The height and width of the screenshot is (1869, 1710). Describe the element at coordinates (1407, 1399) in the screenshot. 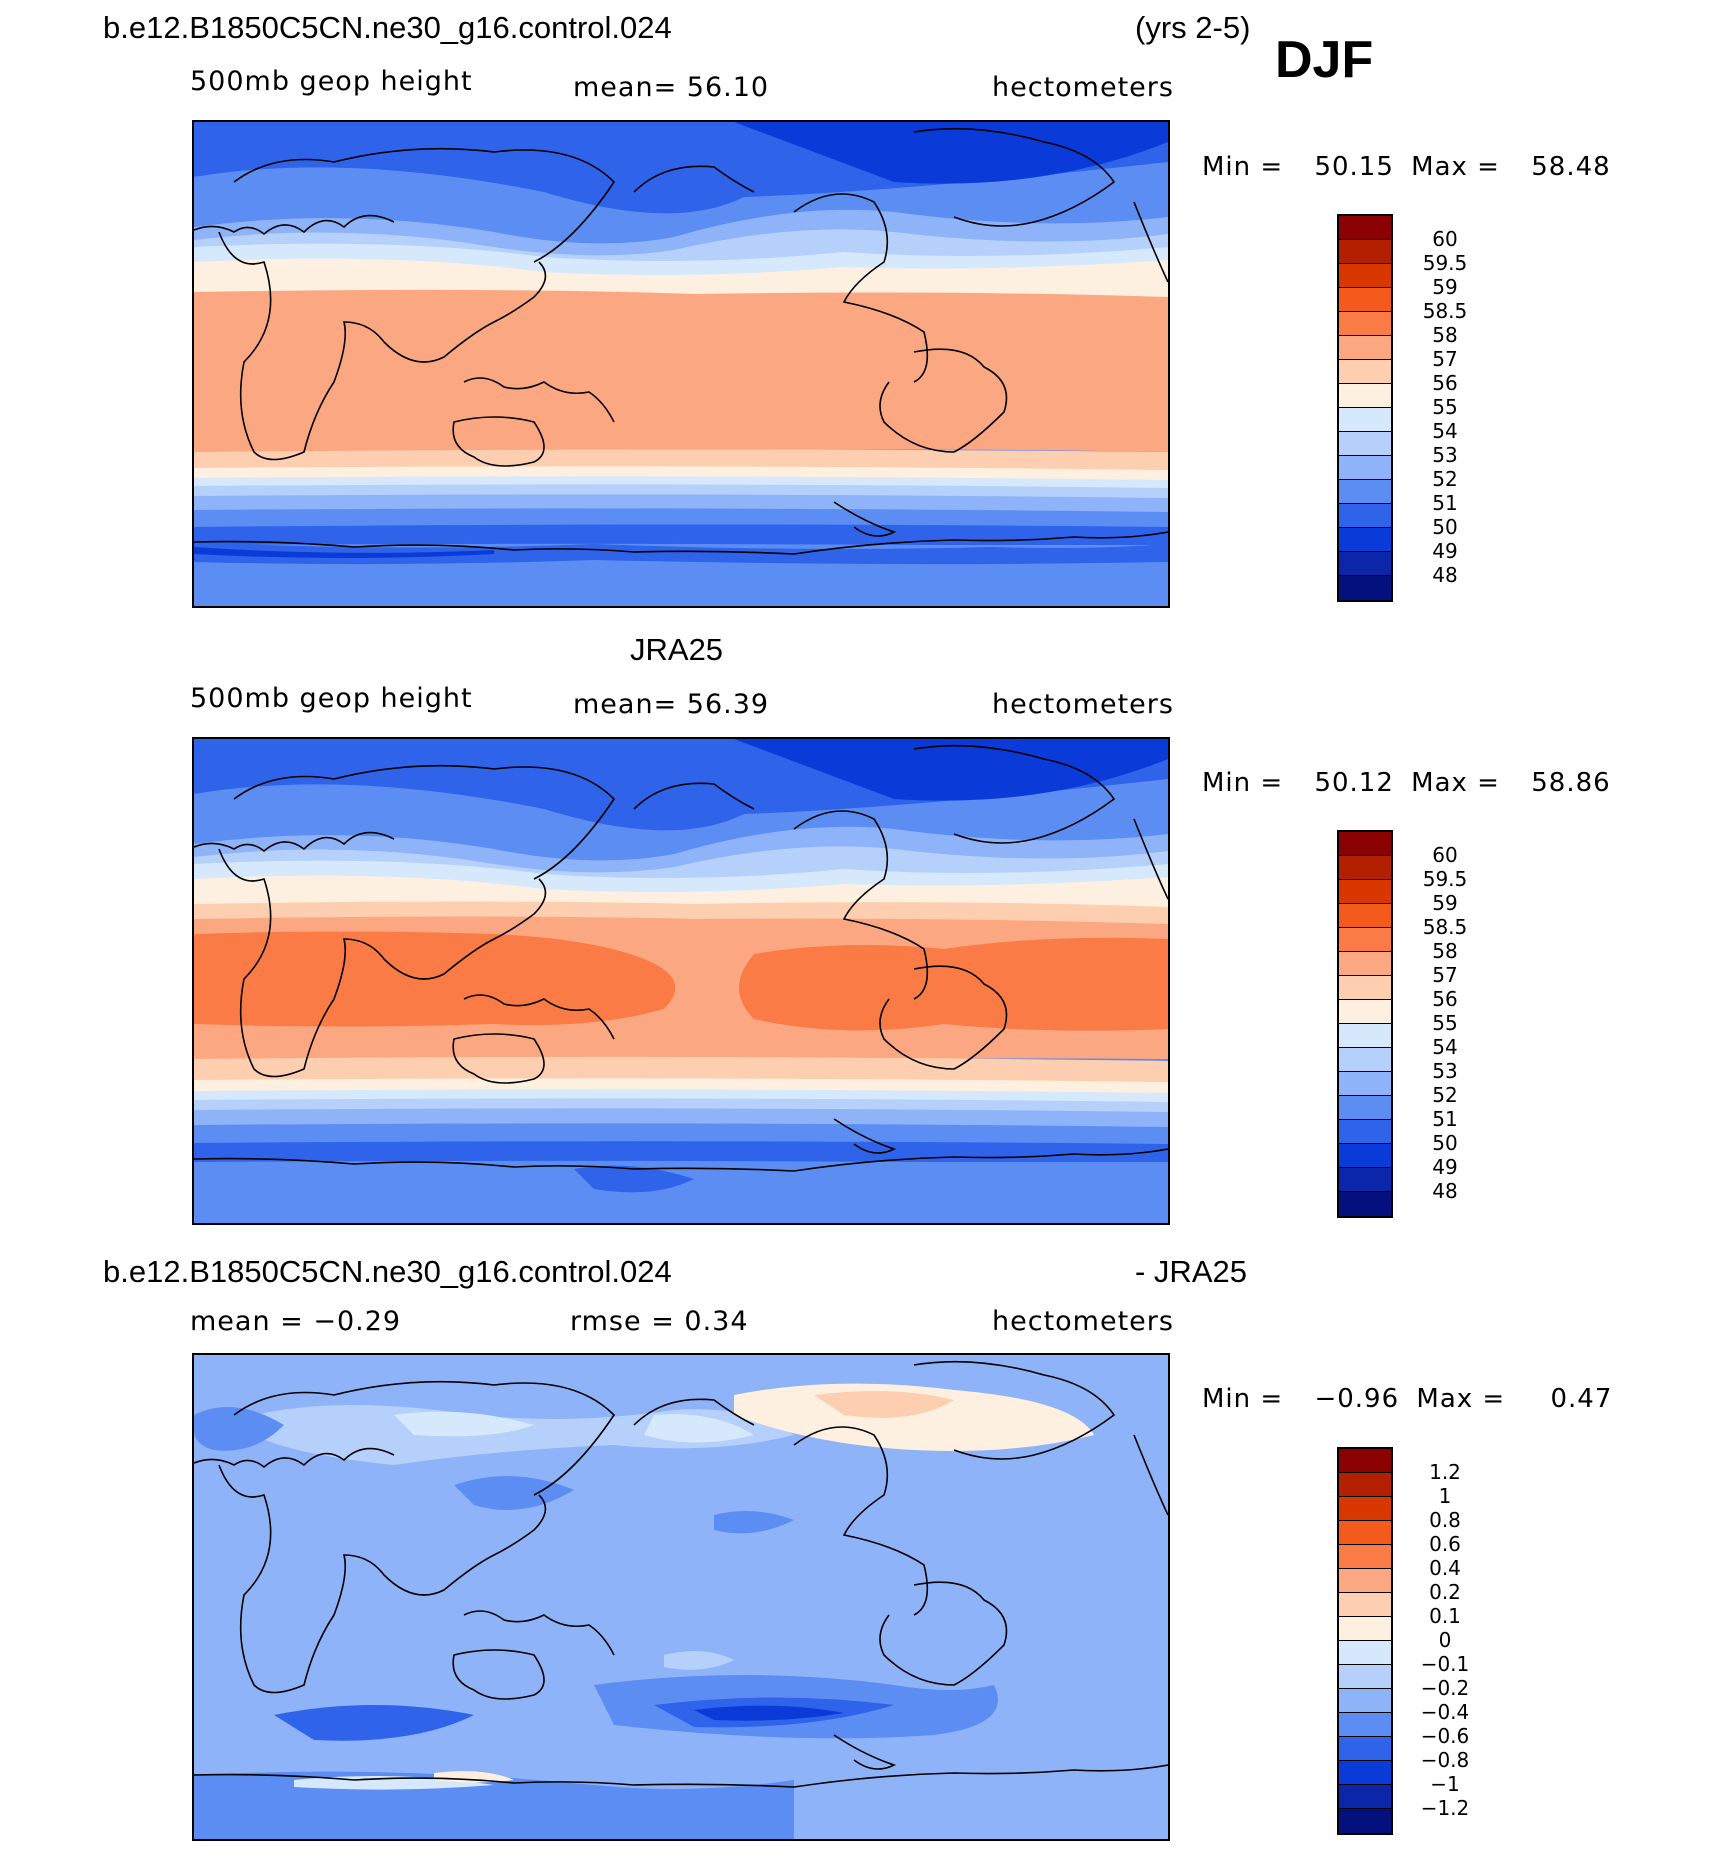

I see `panel3-minmax: Min = −0.96 Max = 0.47` at that location.